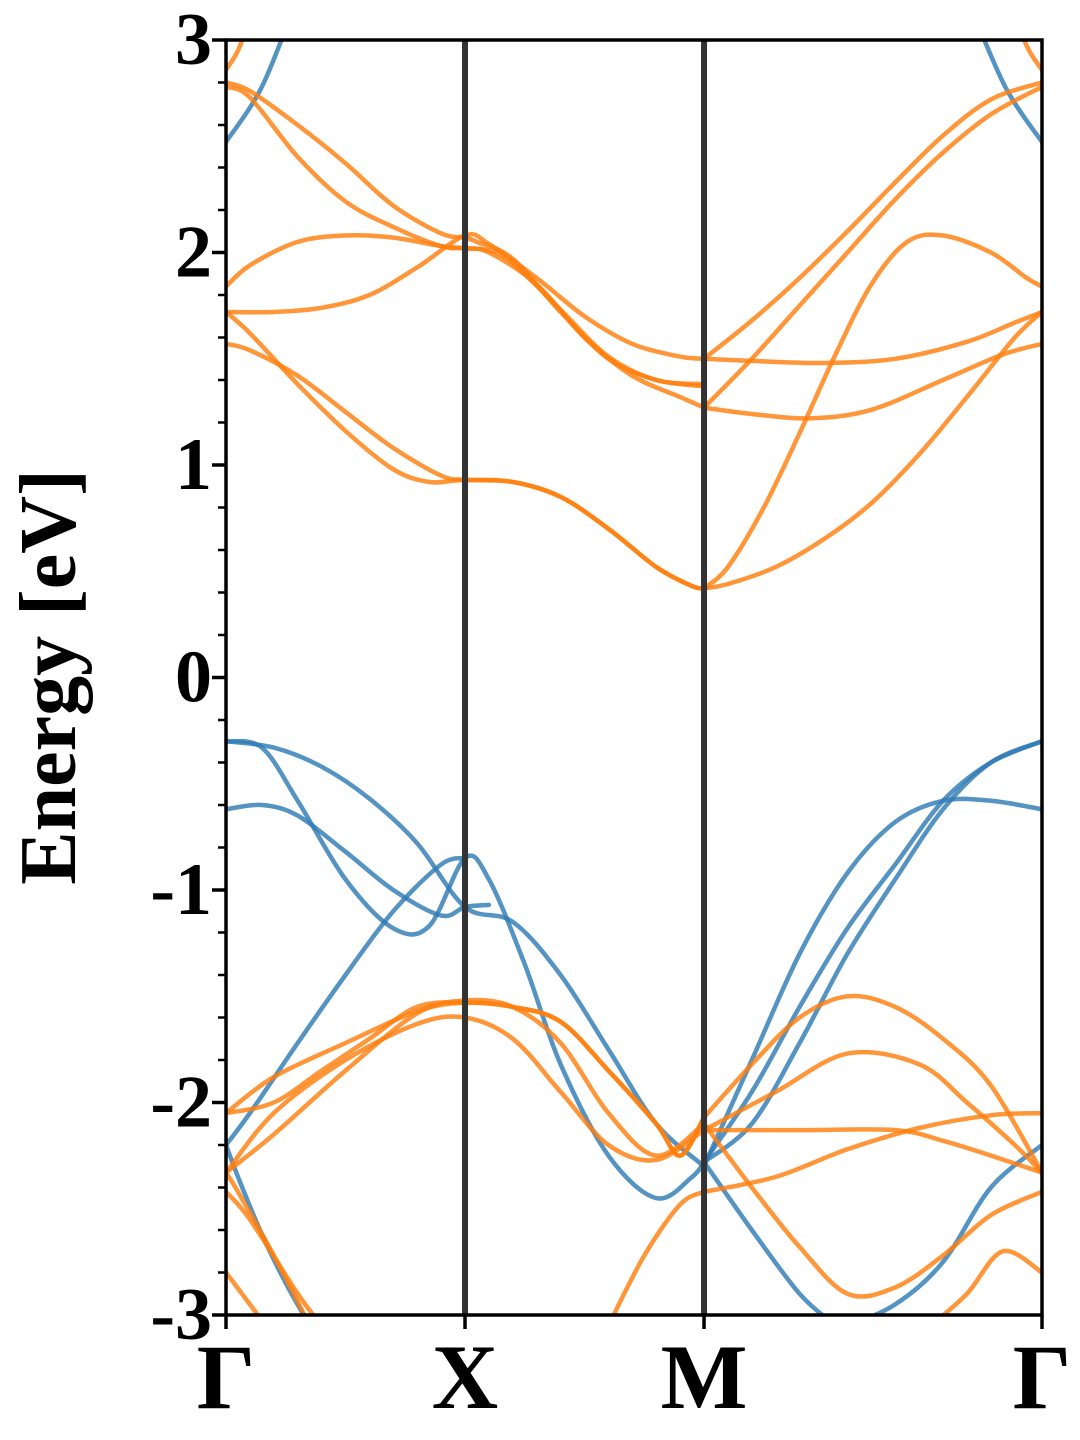  I want to click on y-axis-ticks: 3 2 1 0 -1 -2 -3, so click(188, 678).